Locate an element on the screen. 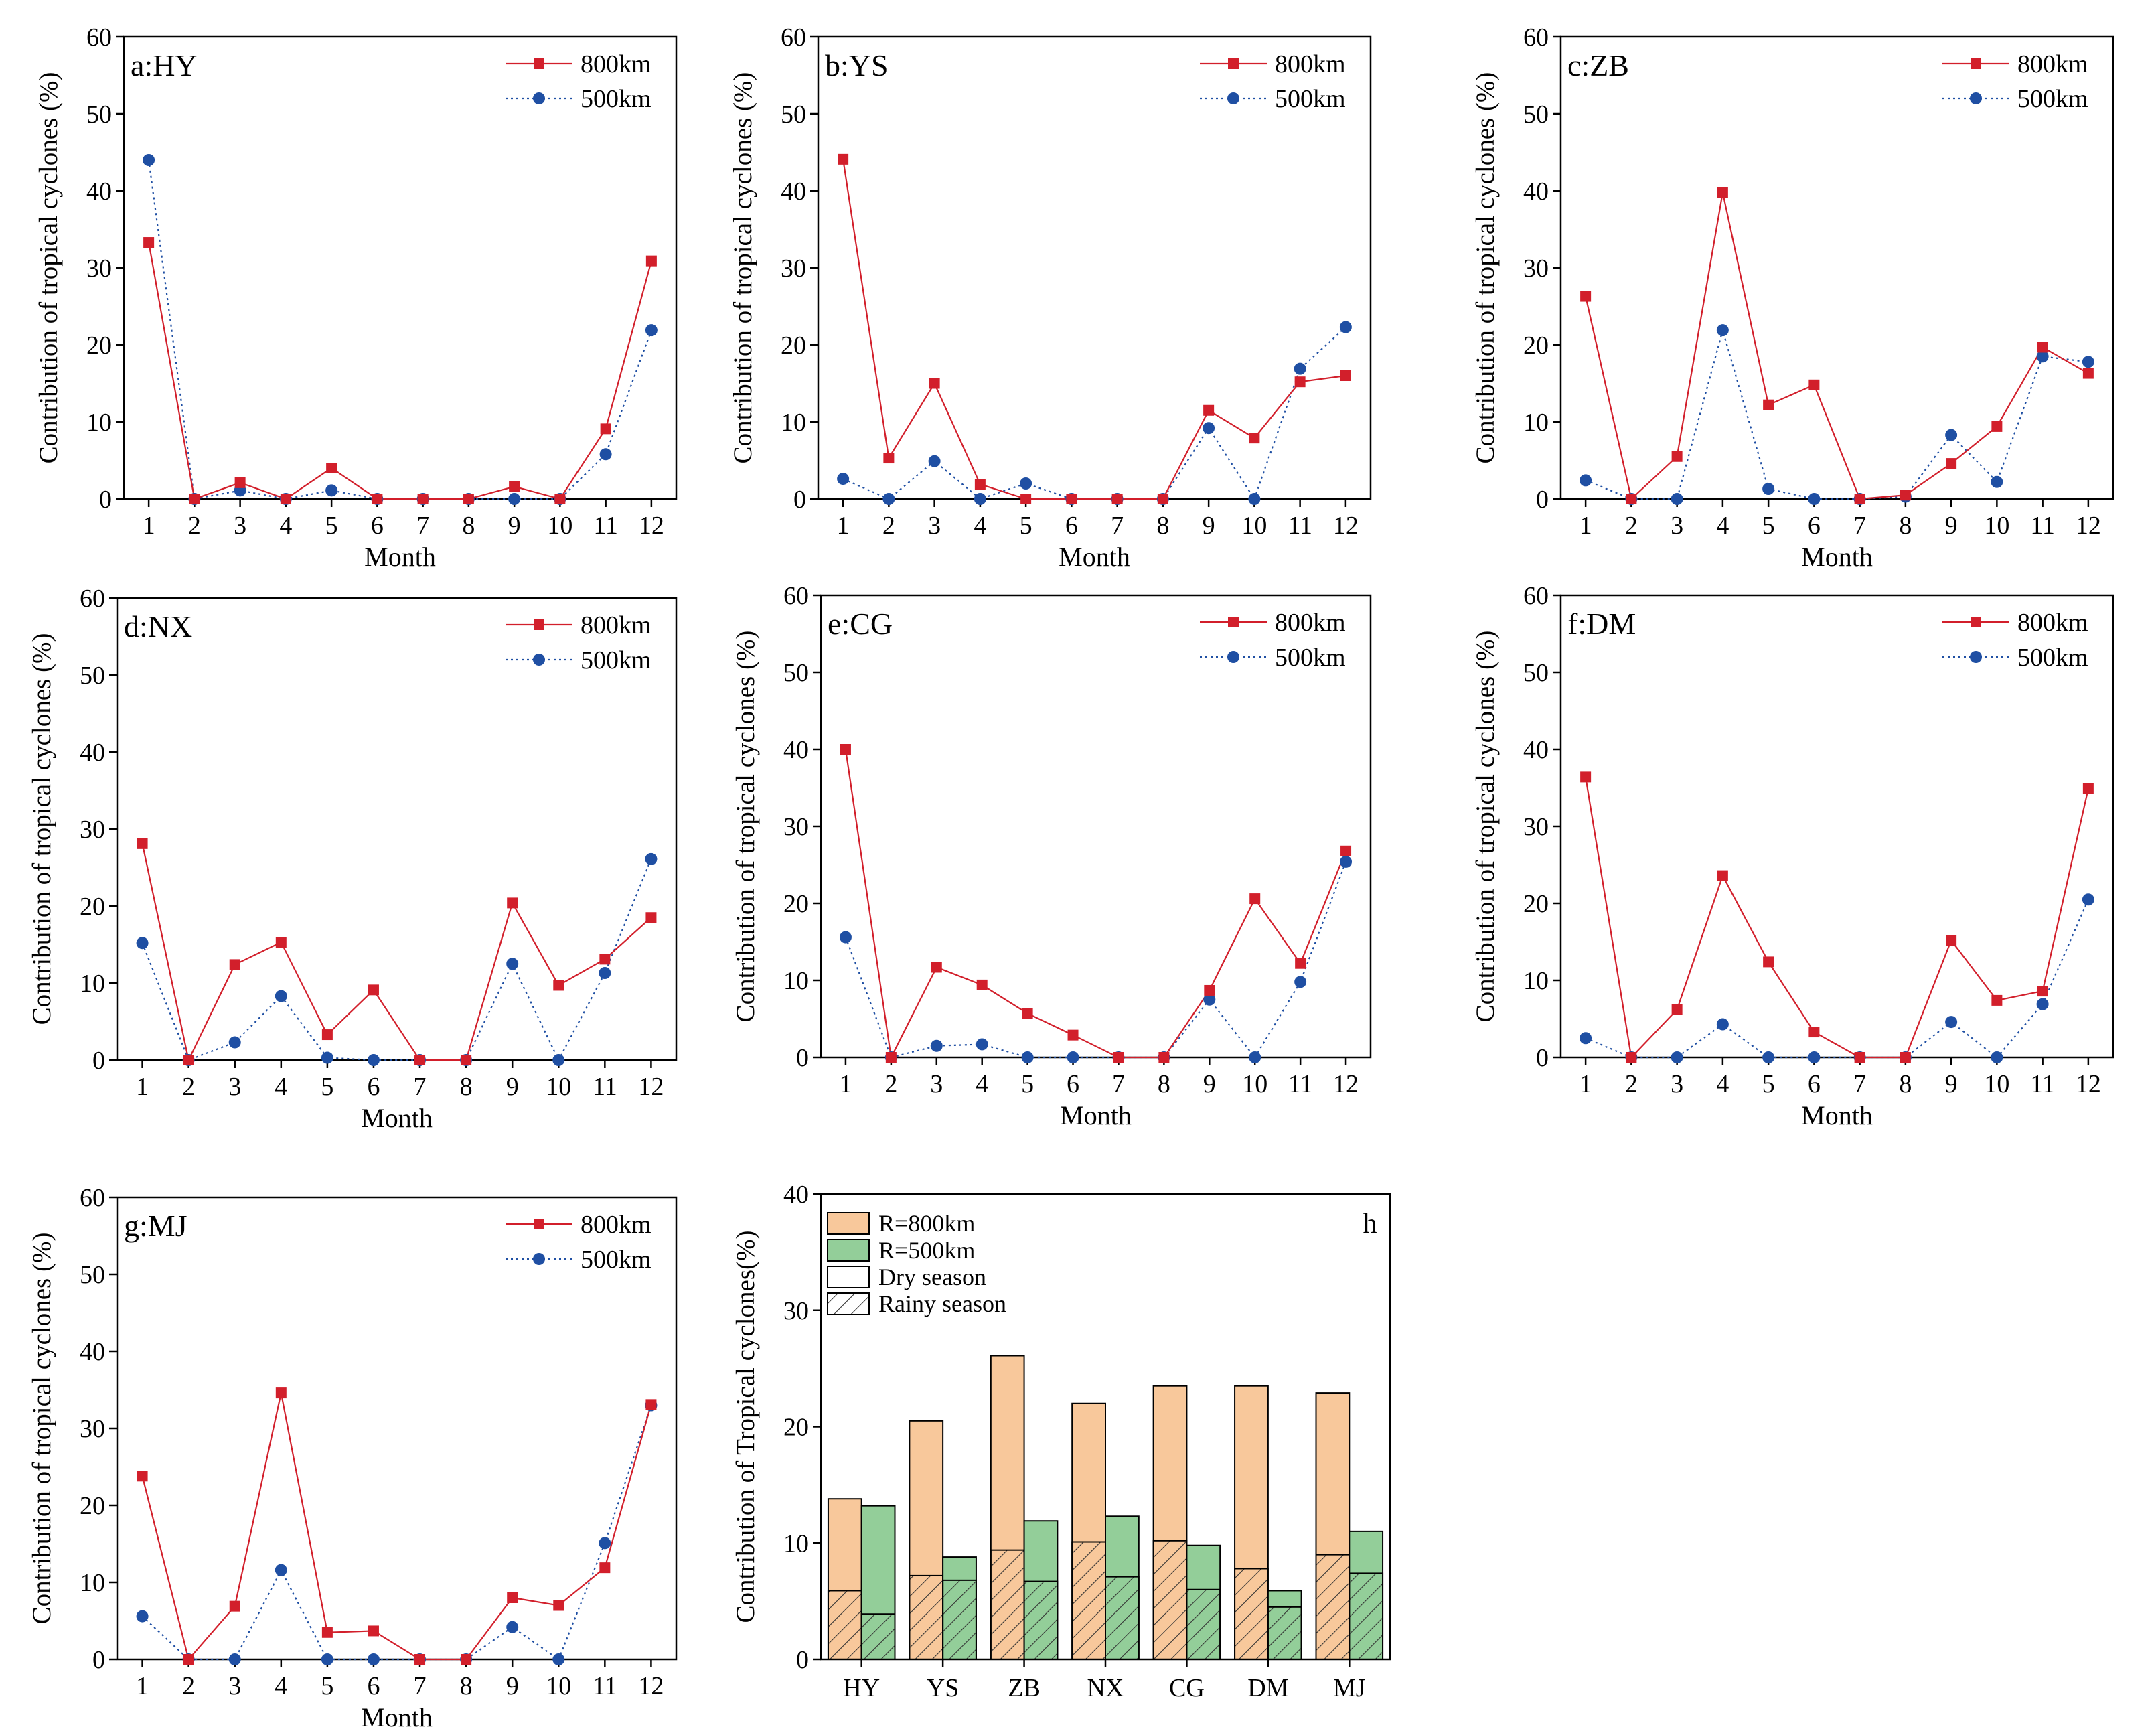 Image resolution: width=2156 pixels, height=1727 pixels. bar-NX-R=500km-rainy is located at coordinates (1122, 1618).